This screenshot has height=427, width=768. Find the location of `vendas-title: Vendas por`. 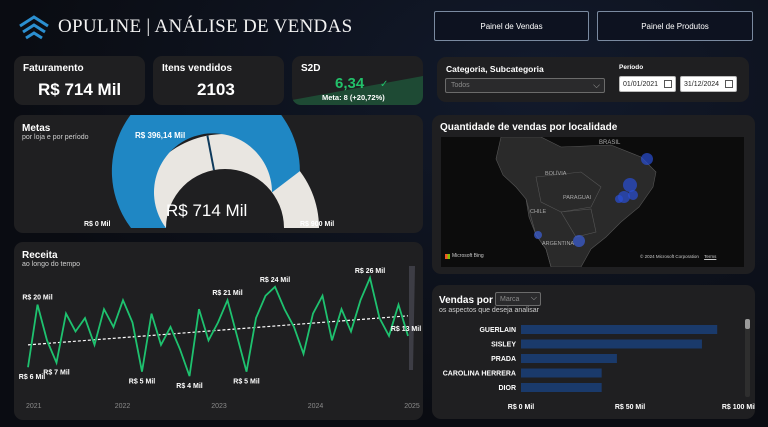

vendas-title: Vendas por is located at coordinates (466, 300).